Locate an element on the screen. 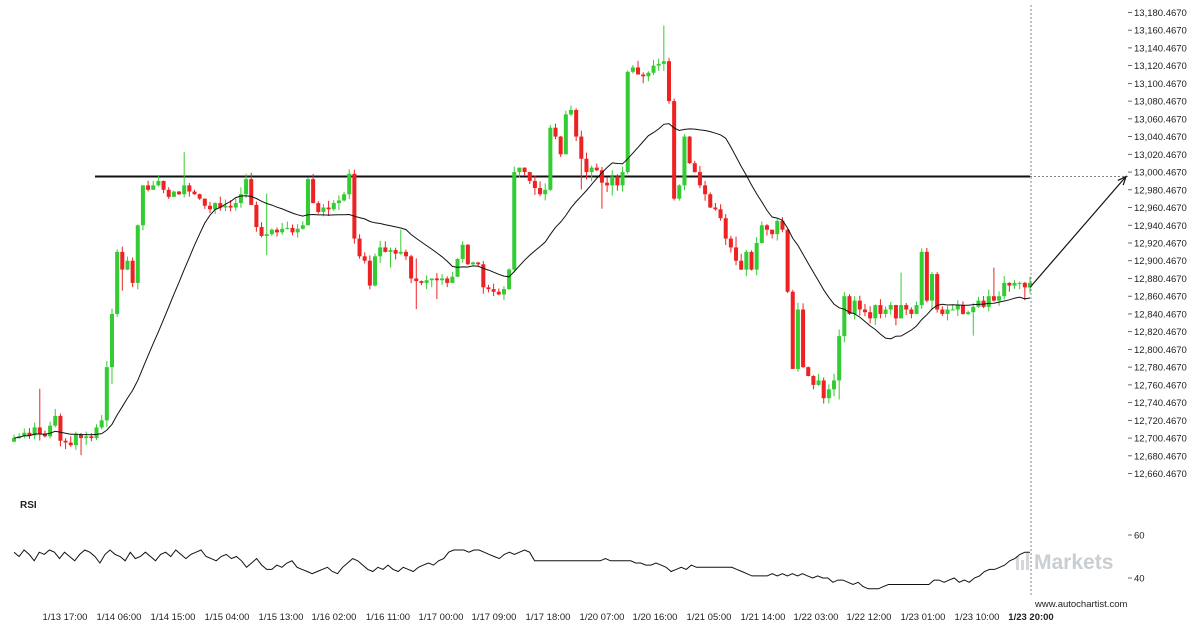 This screenshot has height=635, width=1200. watermark-logo-icon is located at coordinates (1022, 561).